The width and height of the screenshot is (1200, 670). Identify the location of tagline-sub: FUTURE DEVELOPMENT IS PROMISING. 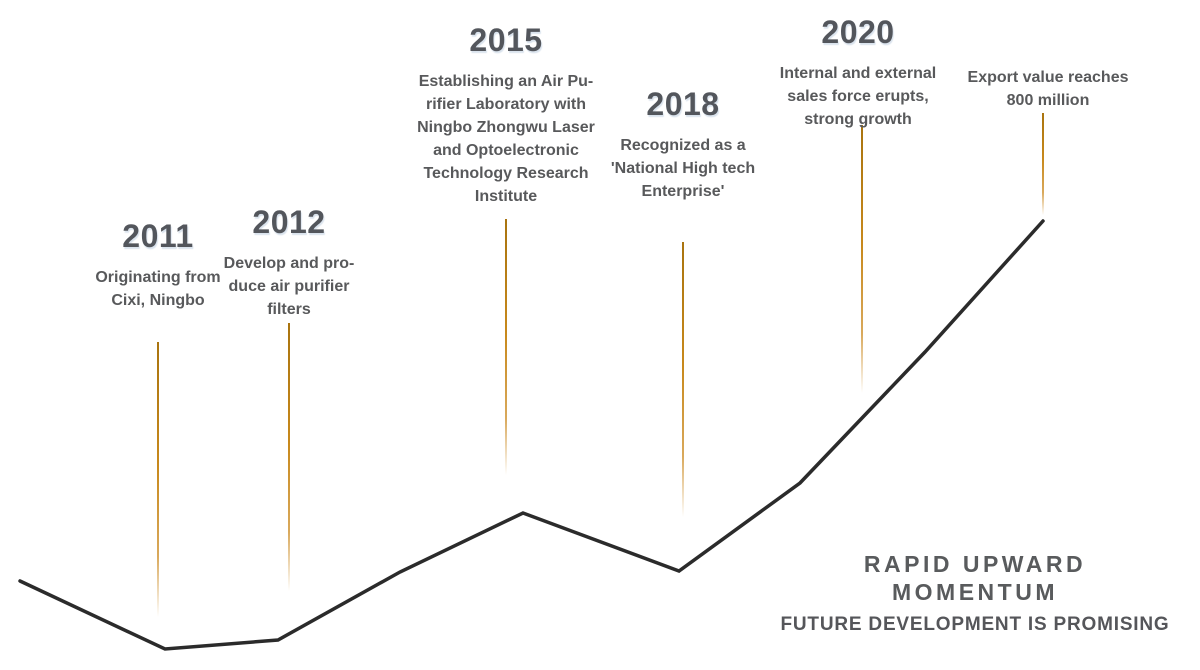
(975, 624).